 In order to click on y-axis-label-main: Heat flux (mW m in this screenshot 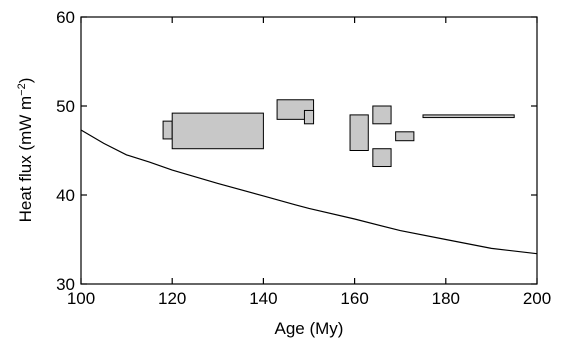, I will do `click(25, 159)`.